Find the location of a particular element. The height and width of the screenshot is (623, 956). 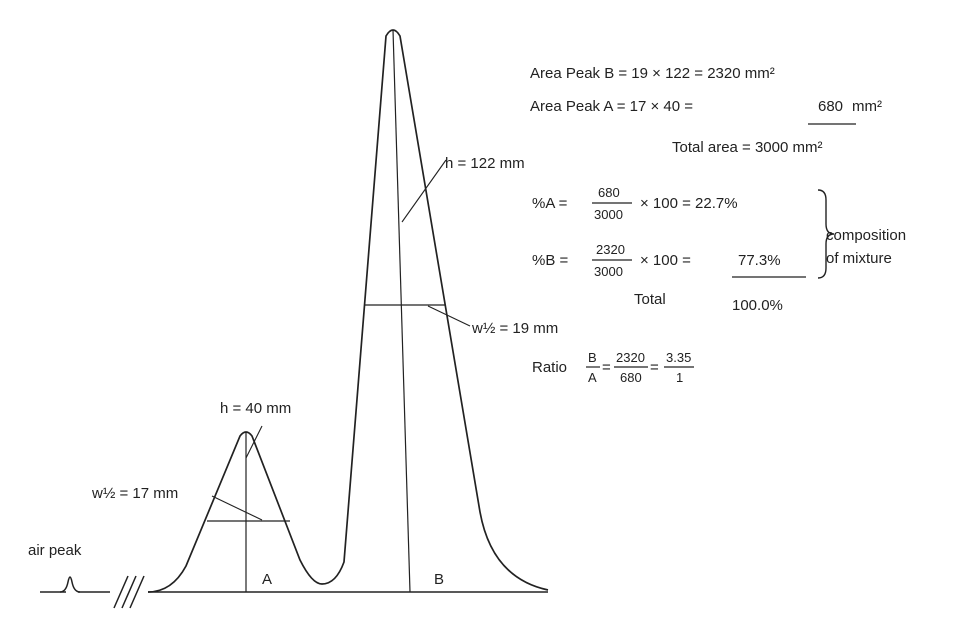

ratio-numerator: 2320 is located at coordinates (630, 357).